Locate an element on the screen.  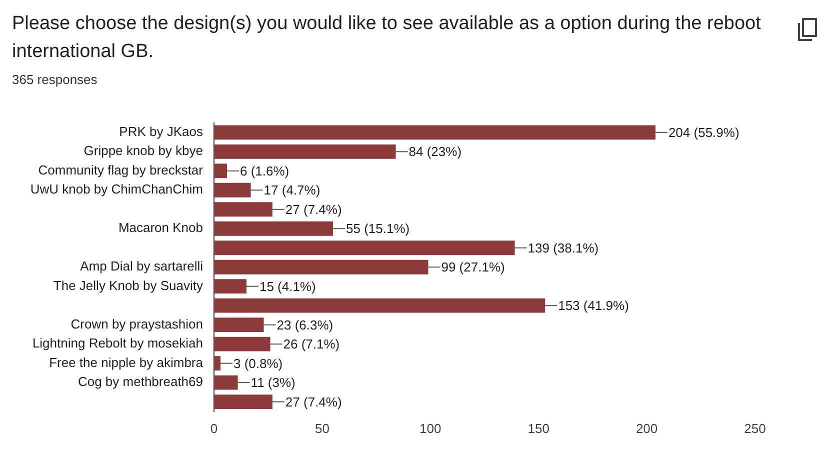
data-label: 139 (38.1%) is located at coordinates (563, 248).